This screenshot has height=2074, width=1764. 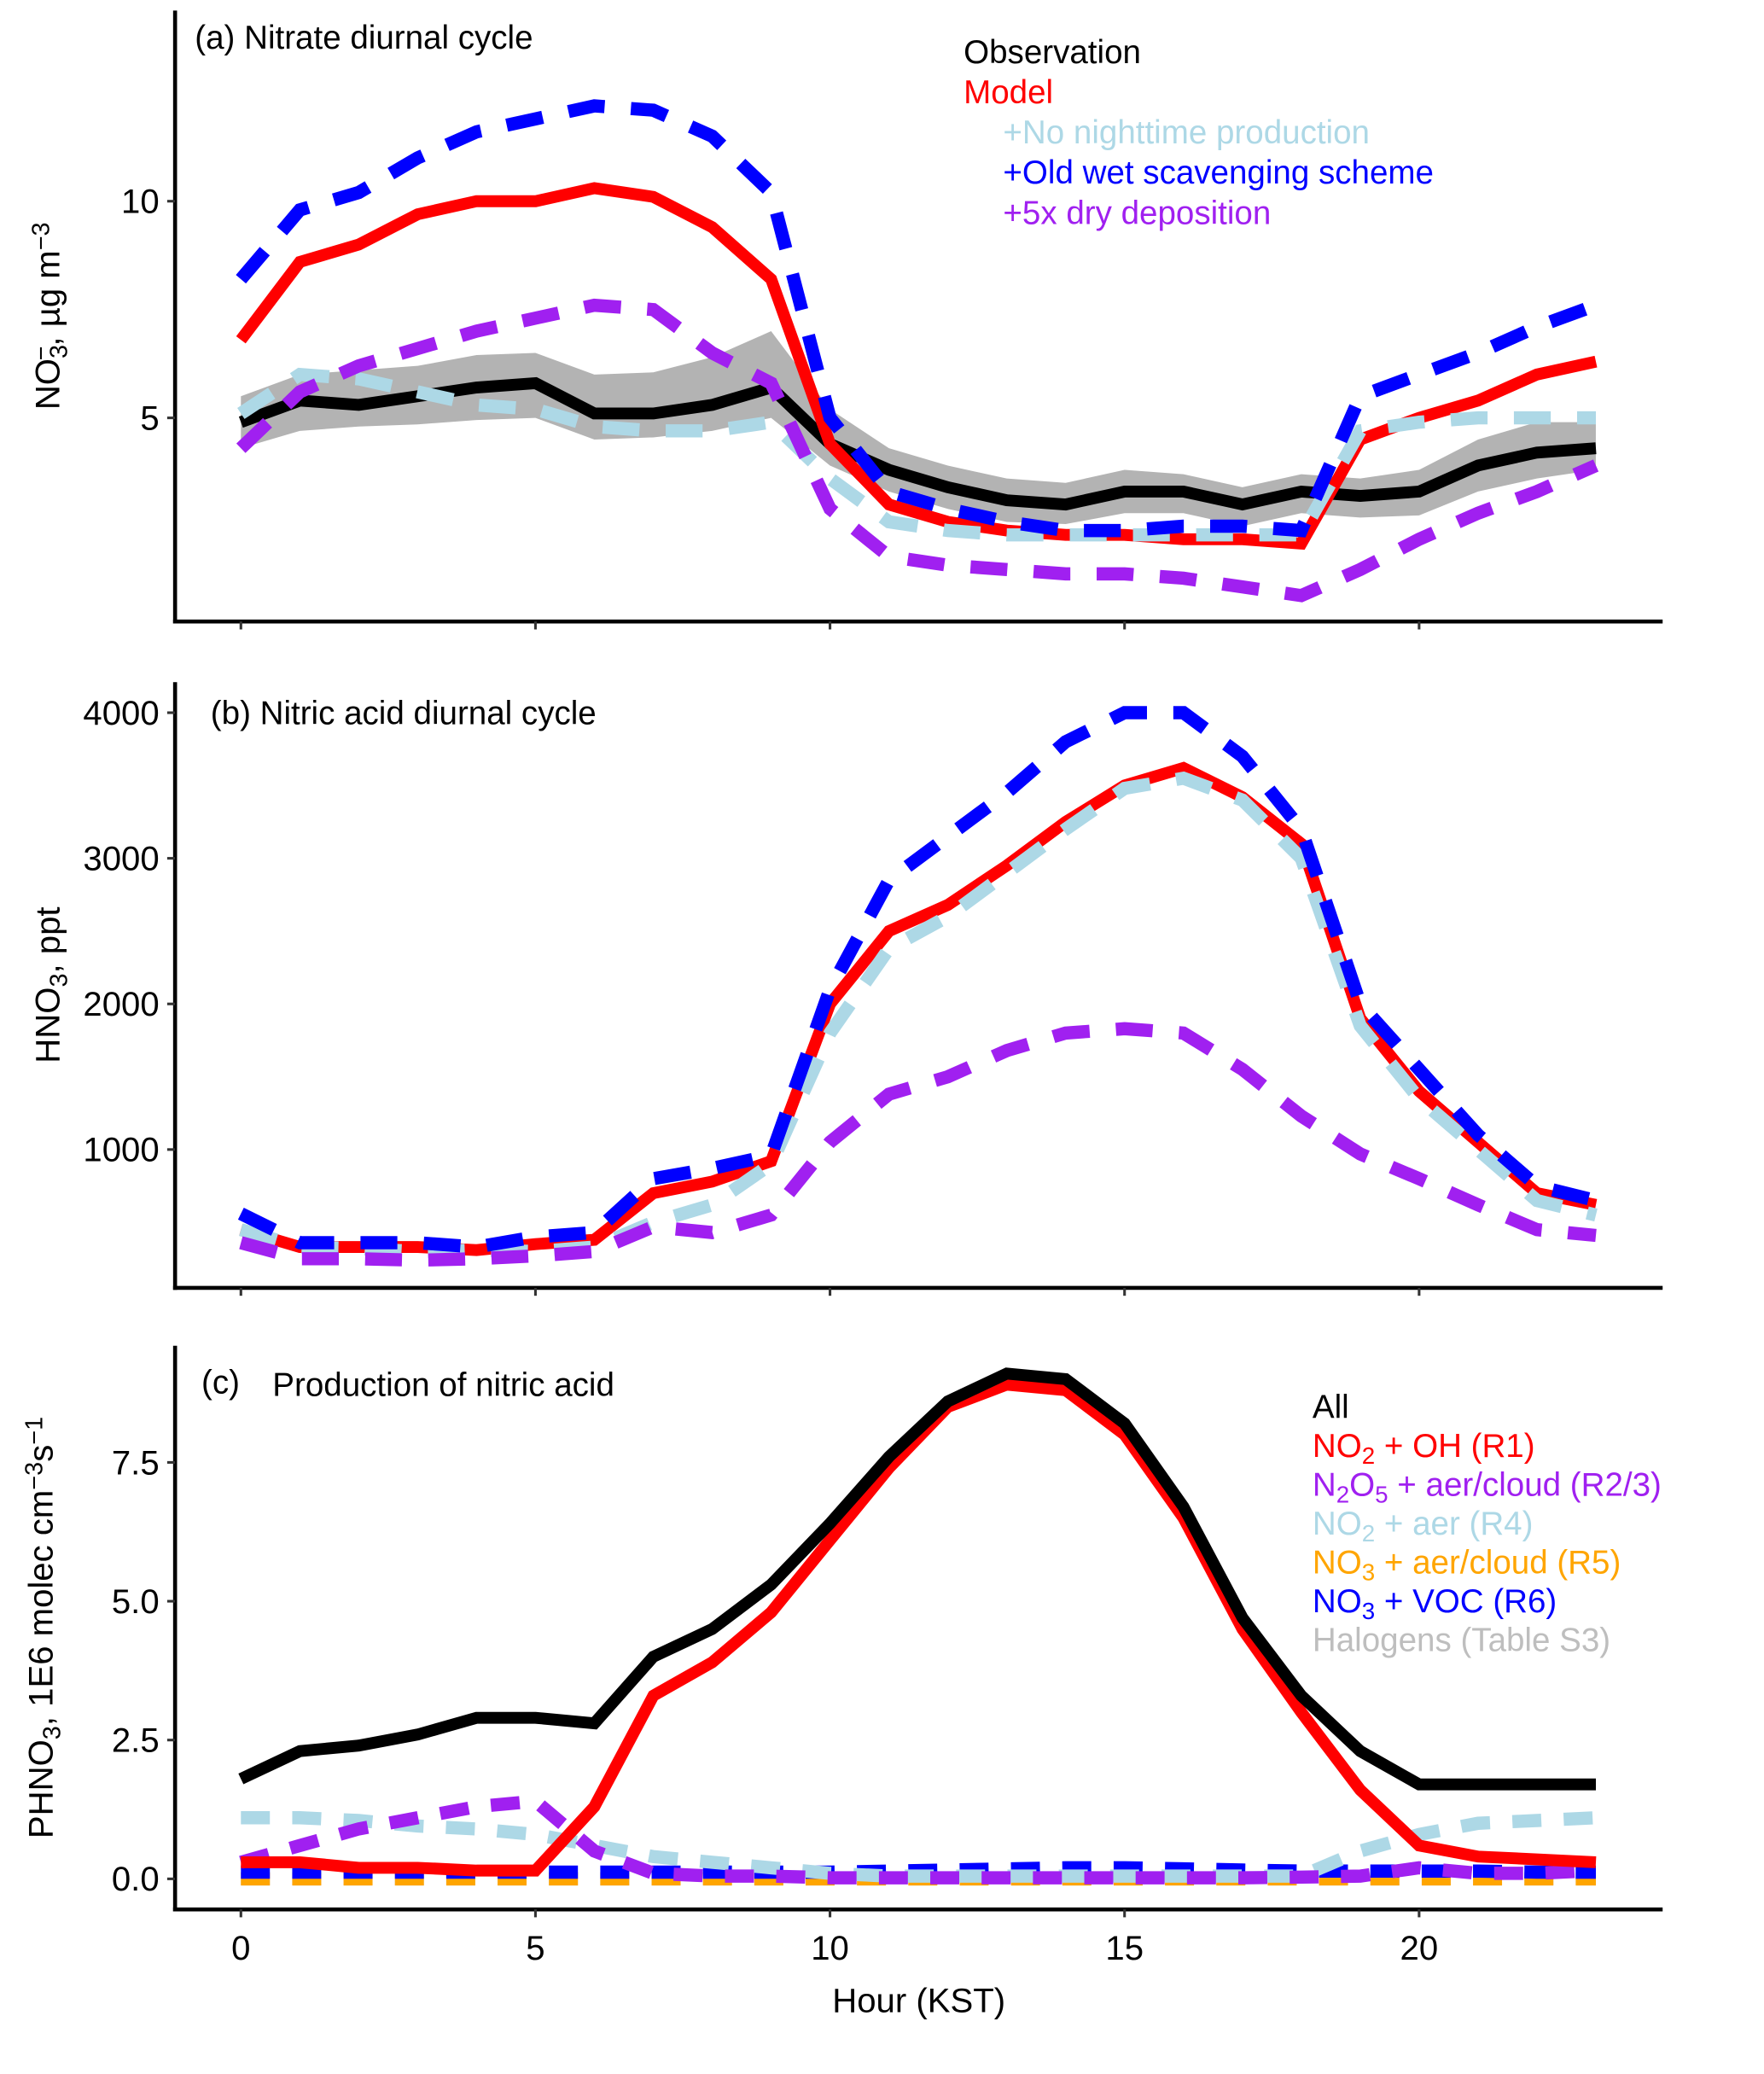 I want to click on text-part: + aer (R4), so click(x=1454, y=1524).